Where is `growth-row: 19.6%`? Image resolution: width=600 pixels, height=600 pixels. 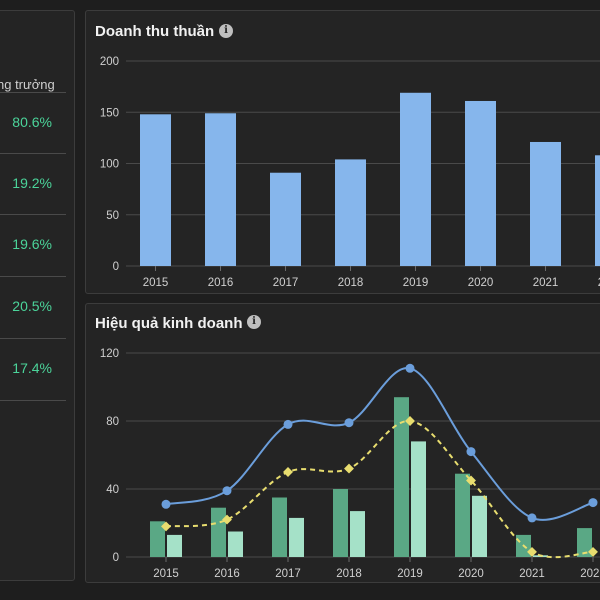 growth-row: 19.6% is located at coordinates (33, 245).